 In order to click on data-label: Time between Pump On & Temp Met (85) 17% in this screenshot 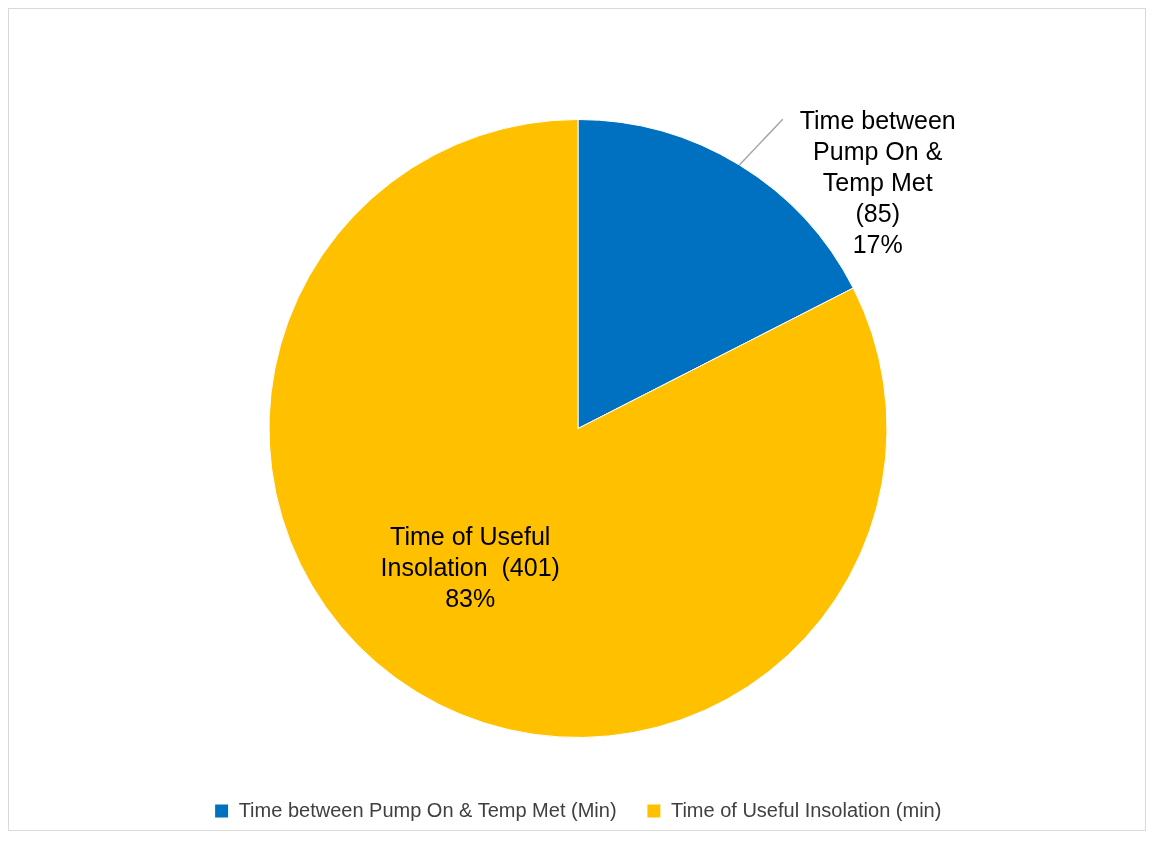, I will do `click(877, 182)`.